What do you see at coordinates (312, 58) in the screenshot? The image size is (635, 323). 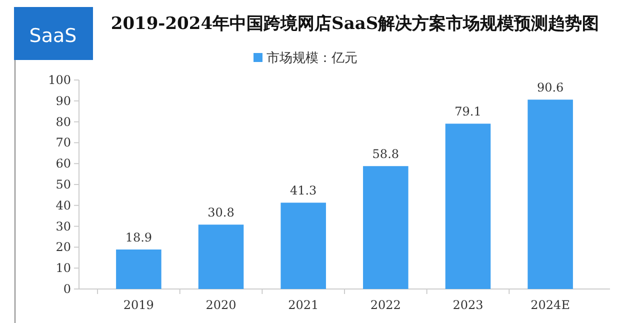 I see `legend-label: 市场规模：亿元` at bounding box center [312, 58].